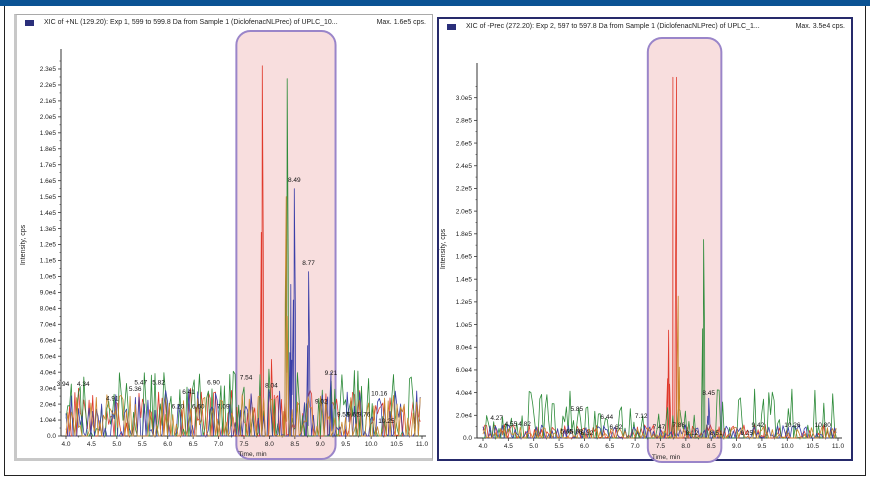 The height and width of the screenshot is (483, 870). What do you see at coordinates (576, 432) in the screenshot?
I see `peak-label: 5.68` at bounding box center [576, 432].